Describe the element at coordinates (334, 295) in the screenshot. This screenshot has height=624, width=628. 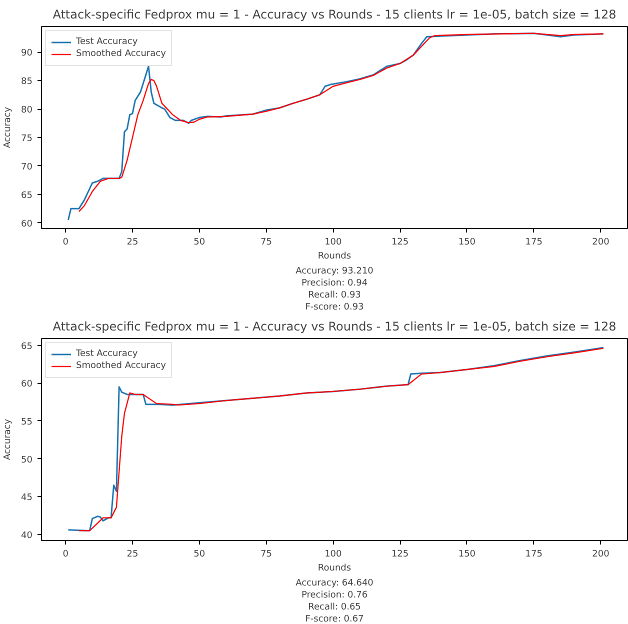
I see `text: Recall: 0.93` at that location.